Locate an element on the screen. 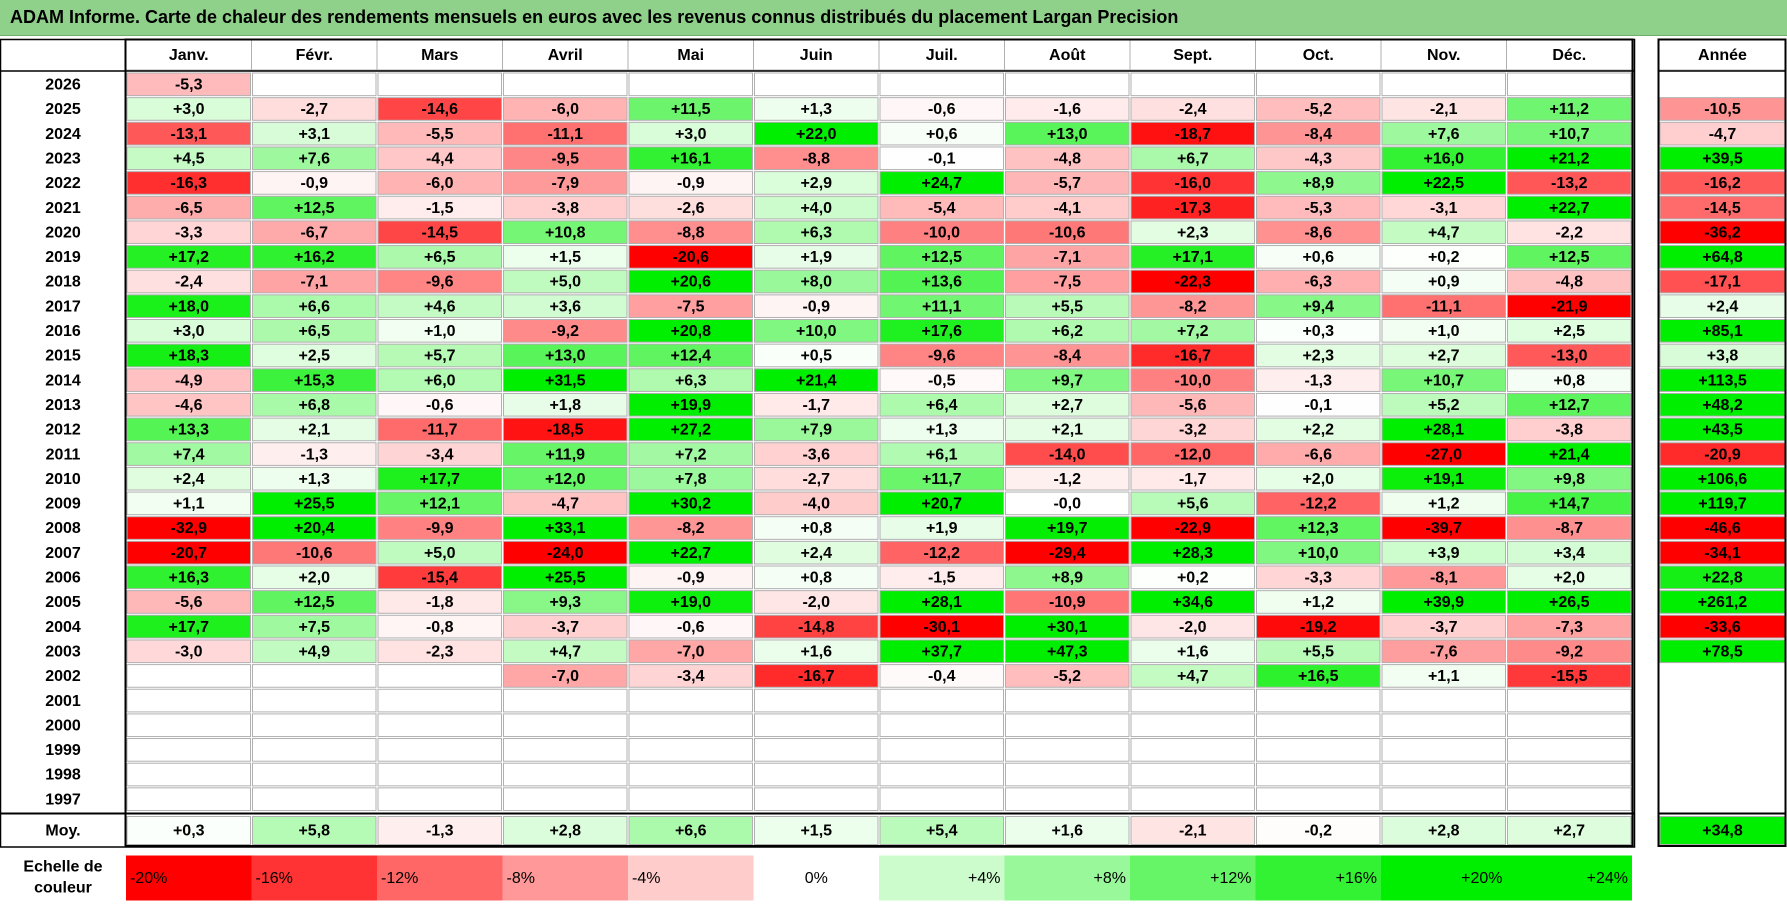 The image size is (1787, 912). cell-value: -7,6 is located at coordinates (1444, 651).